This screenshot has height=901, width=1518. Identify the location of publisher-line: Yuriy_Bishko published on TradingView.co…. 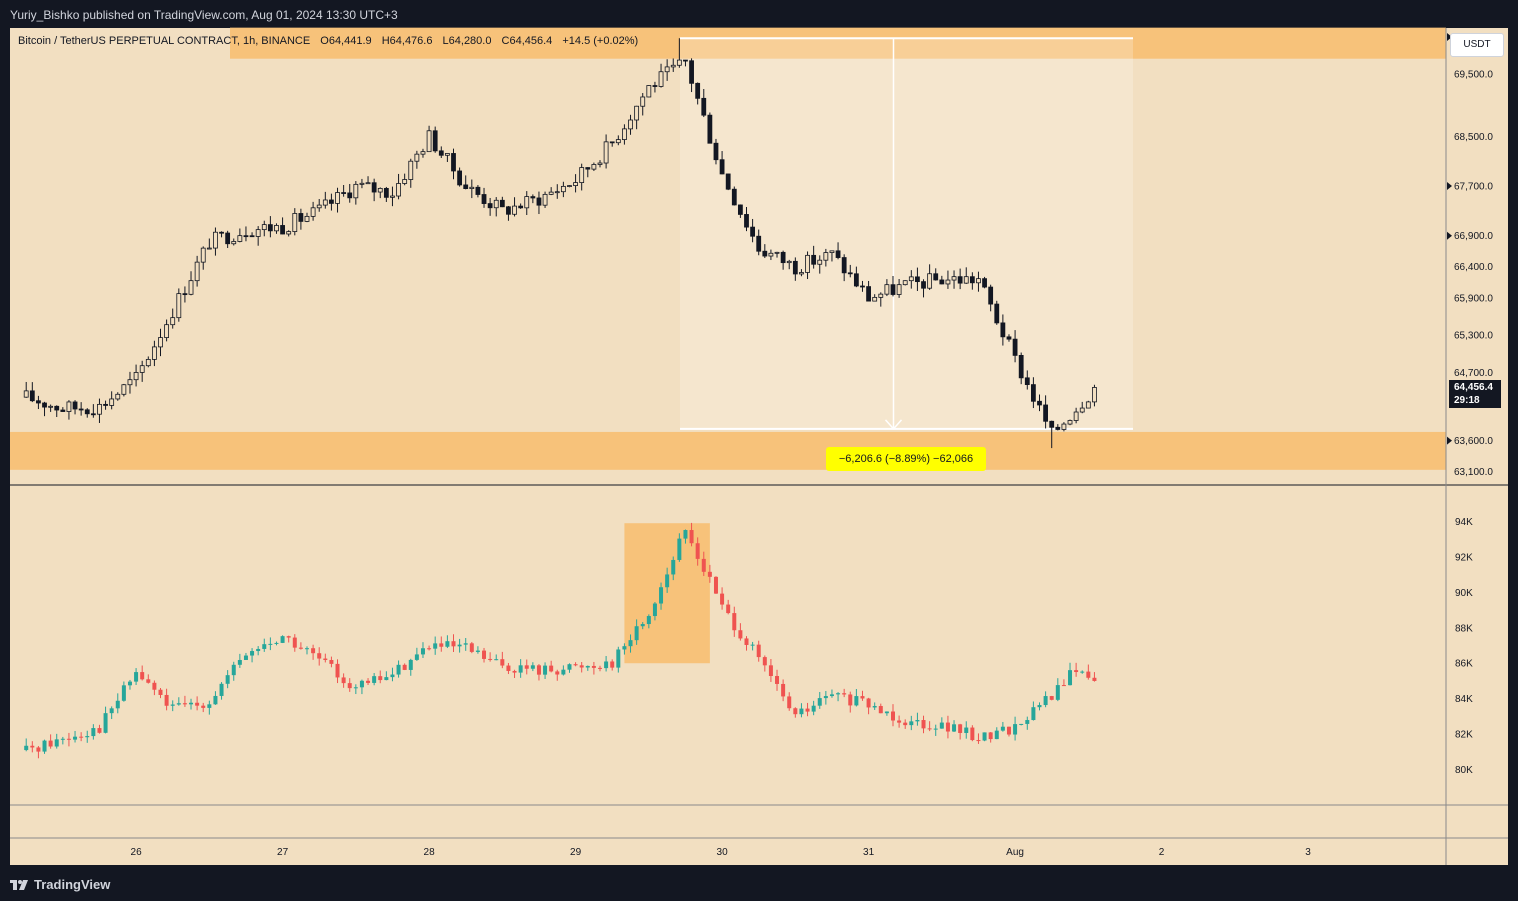
(204, 15).